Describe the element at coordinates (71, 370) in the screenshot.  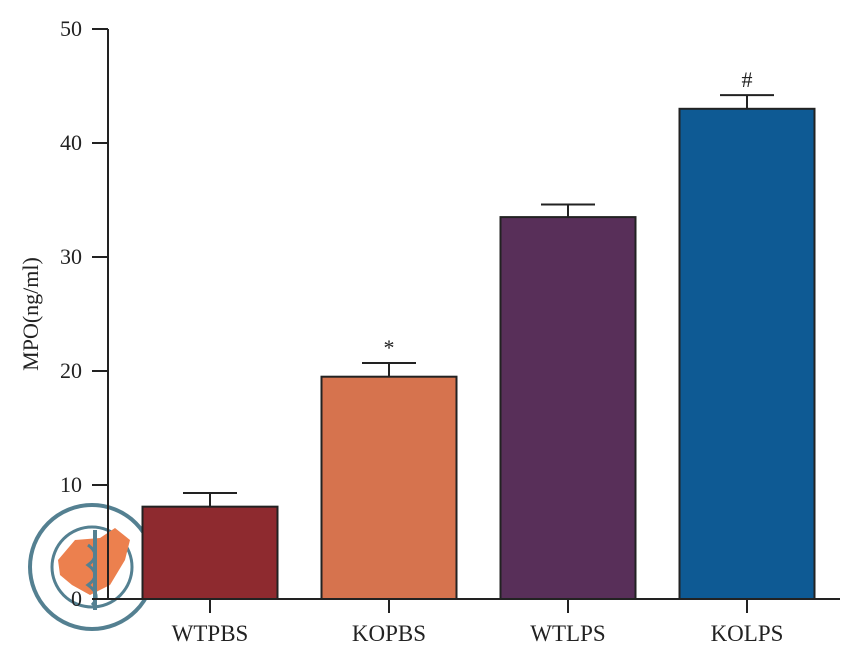
I see `y-tick-label: 20` at that location.